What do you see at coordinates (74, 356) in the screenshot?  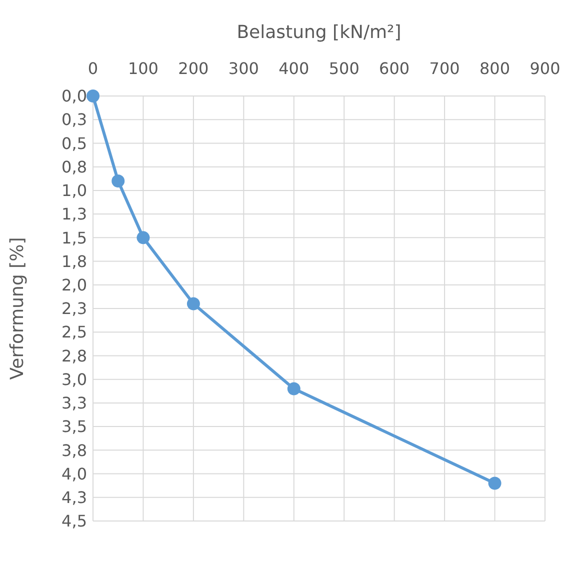 I see `y-tick-label: 2,8` at bounding box center [74, 356].